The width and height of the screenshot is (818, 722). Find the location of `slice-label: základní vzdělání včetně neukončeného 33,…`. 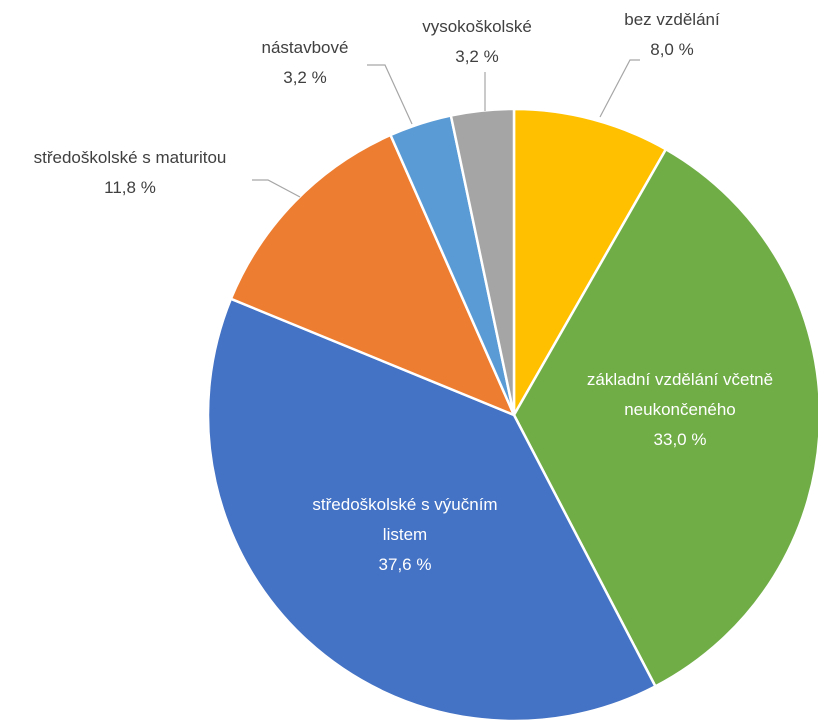

slice-label: základní vzdělání včetně neukončeného 33,… is located at coordinates (680, 410).